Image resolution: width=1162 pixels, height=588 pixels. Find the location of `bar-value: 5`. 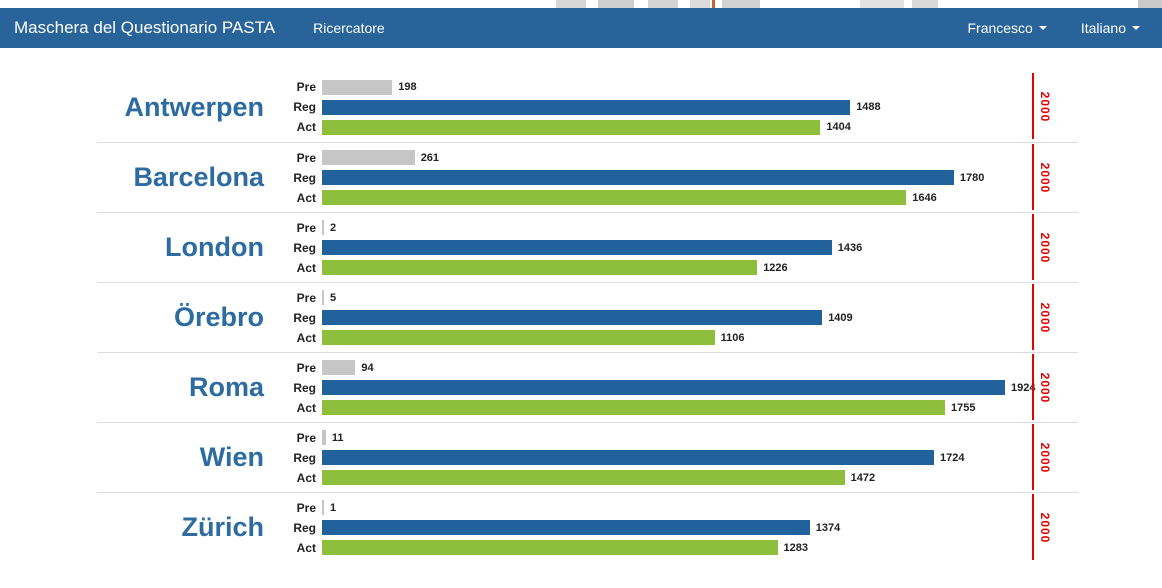

bar-value: 5 is located at coordinates (333, 297).